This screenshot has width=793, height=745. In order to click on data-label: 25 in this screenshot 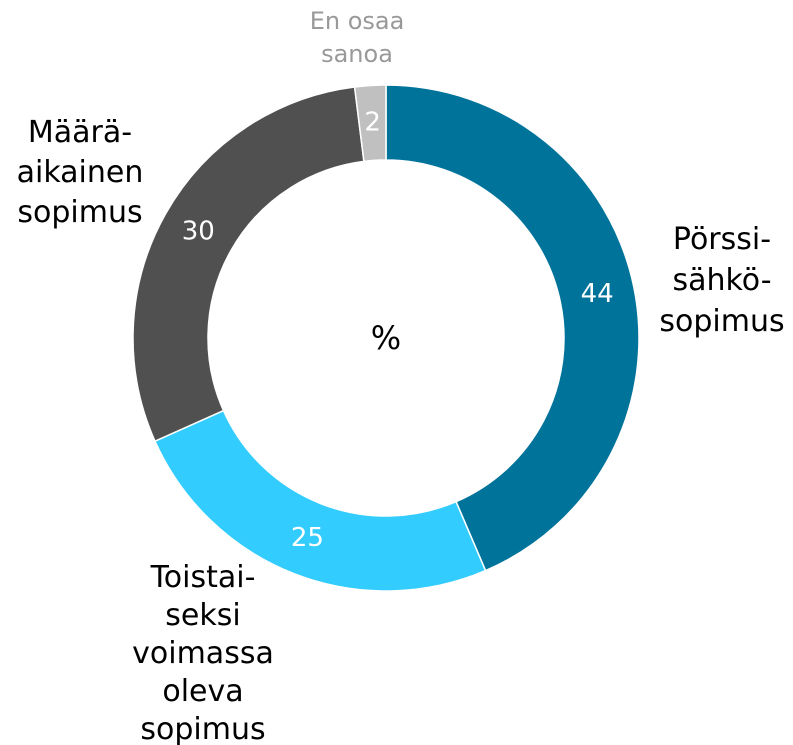, I will do `click(307, 538)`.